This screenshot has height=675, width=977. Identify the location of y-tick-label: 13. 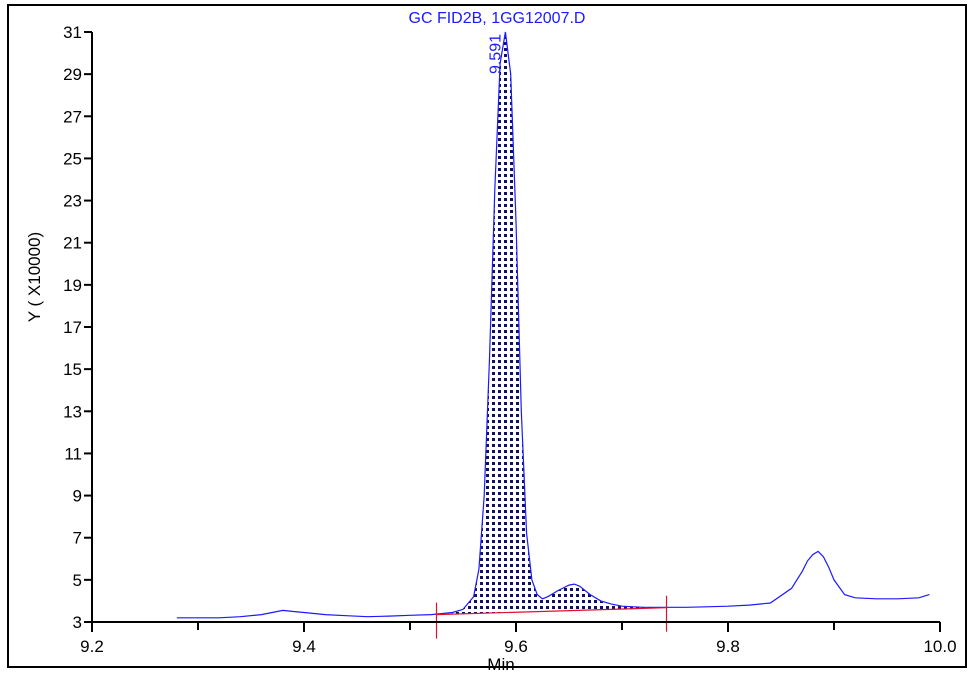
(72, 411).